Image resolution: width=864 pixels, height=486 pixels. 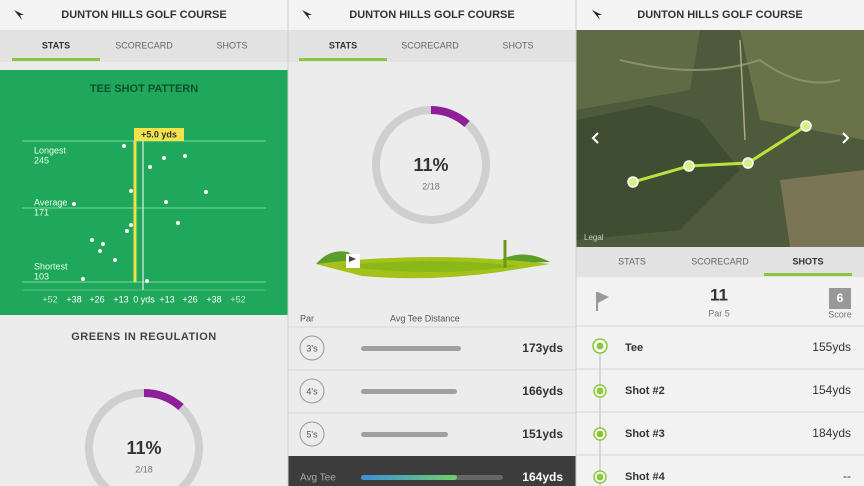 I want to click on par-label: 3's, so click(x=312, y=348).